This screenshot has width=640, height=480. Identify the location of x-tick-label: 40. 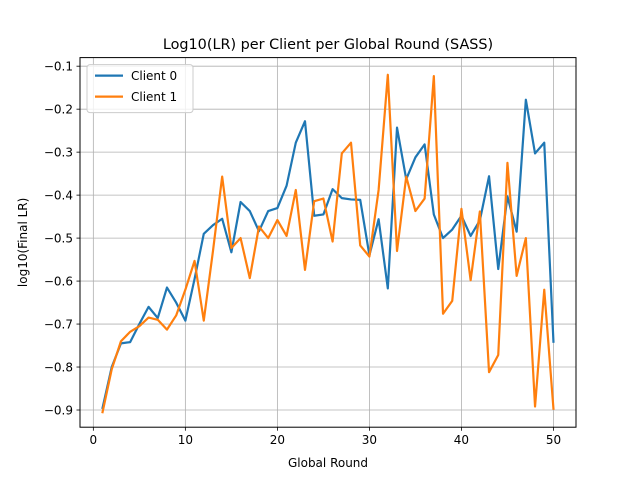
(461, 440).